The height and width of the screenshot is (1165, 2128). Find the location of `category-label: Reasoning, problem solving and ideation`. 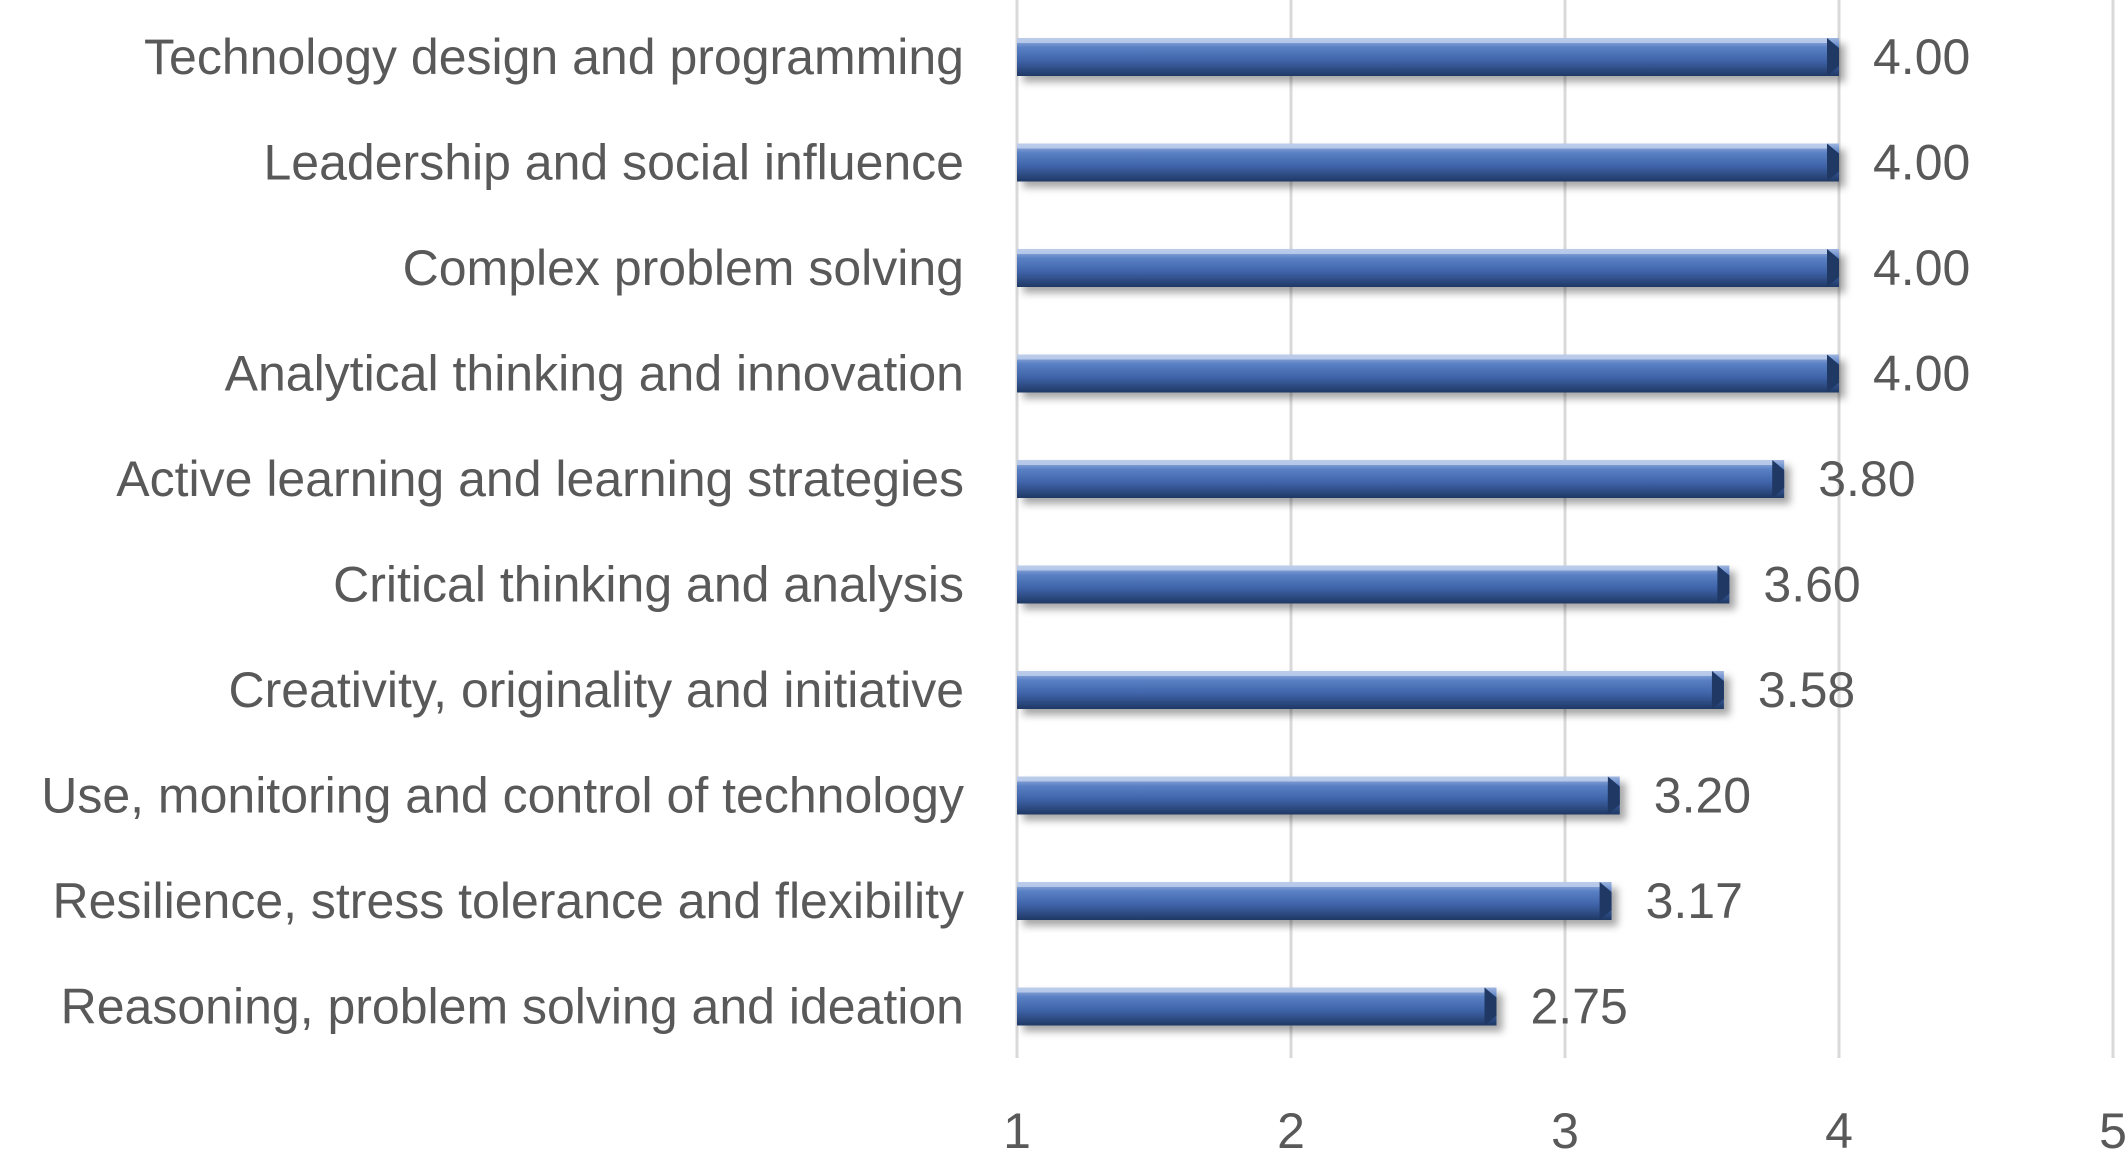

category-label: Reasoning, problem solving and ideation is located at coordinates (512, 1007).